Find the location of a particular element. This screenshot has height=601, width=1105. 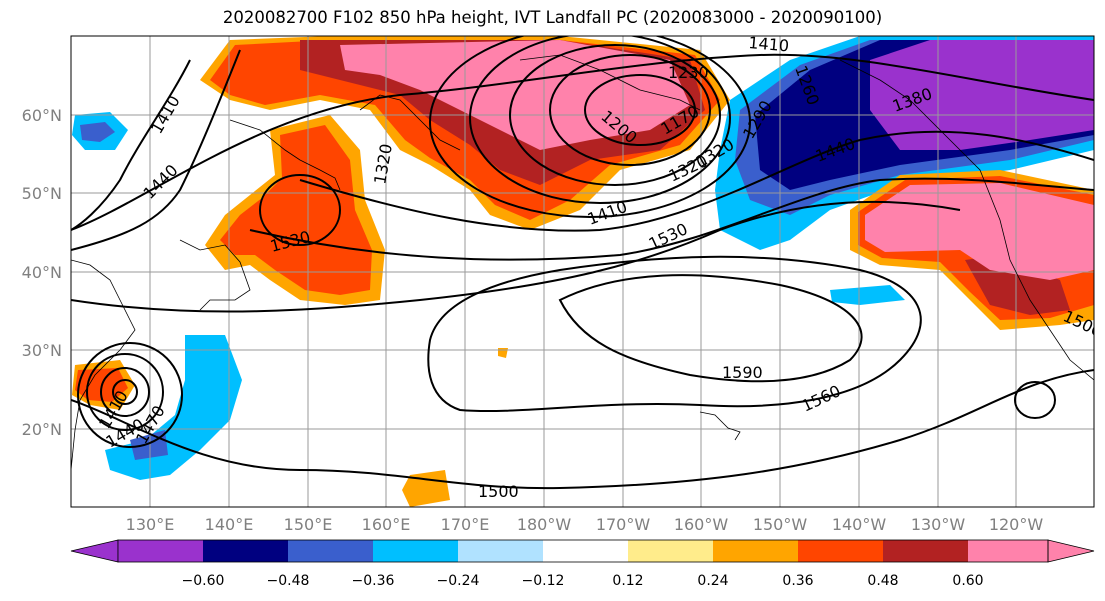

lon-label: 130°E is located at coordinates (150, 524).